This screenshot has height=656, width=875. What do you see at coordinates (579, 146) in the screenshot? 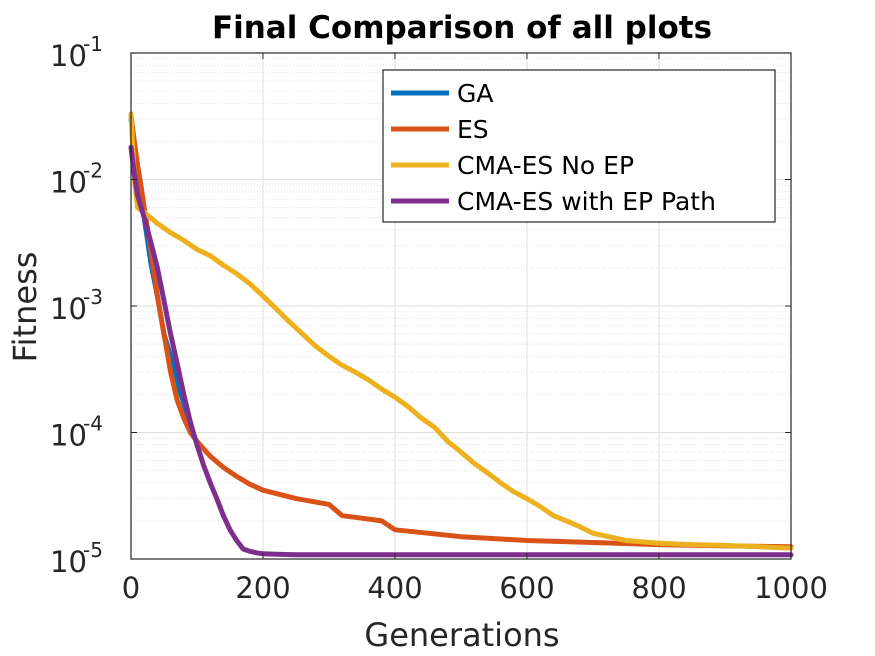
I see `legend: GA ES CMA-ES No EP CMA-ES with EP Path` at bounding box center [579, 146].